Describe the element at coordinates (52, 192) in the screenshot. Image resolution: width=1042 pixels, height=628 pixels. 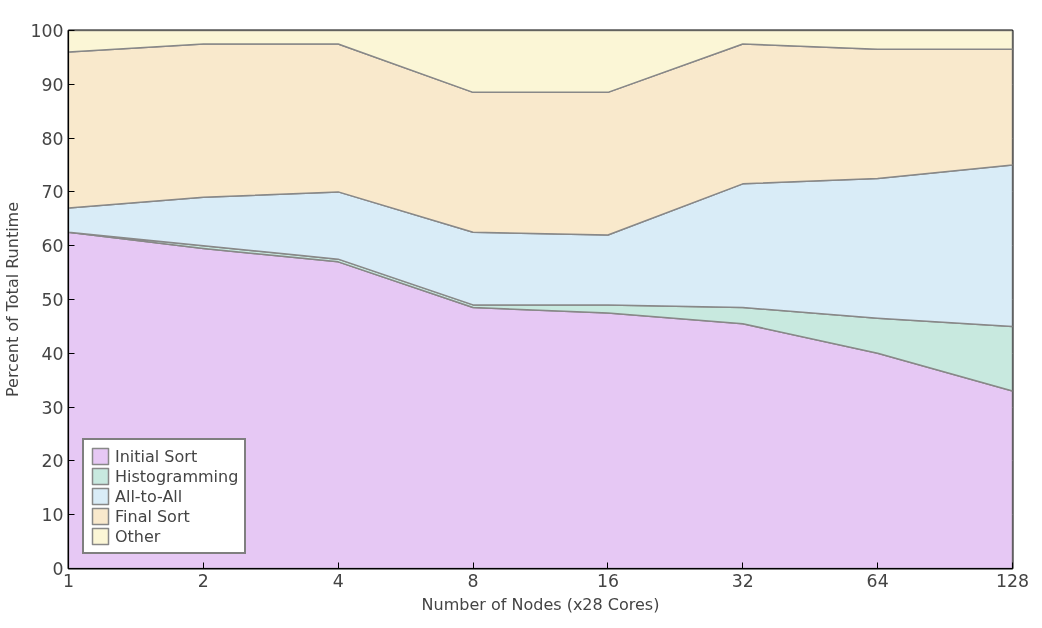
I see `y-tick-label: 70` at that location.